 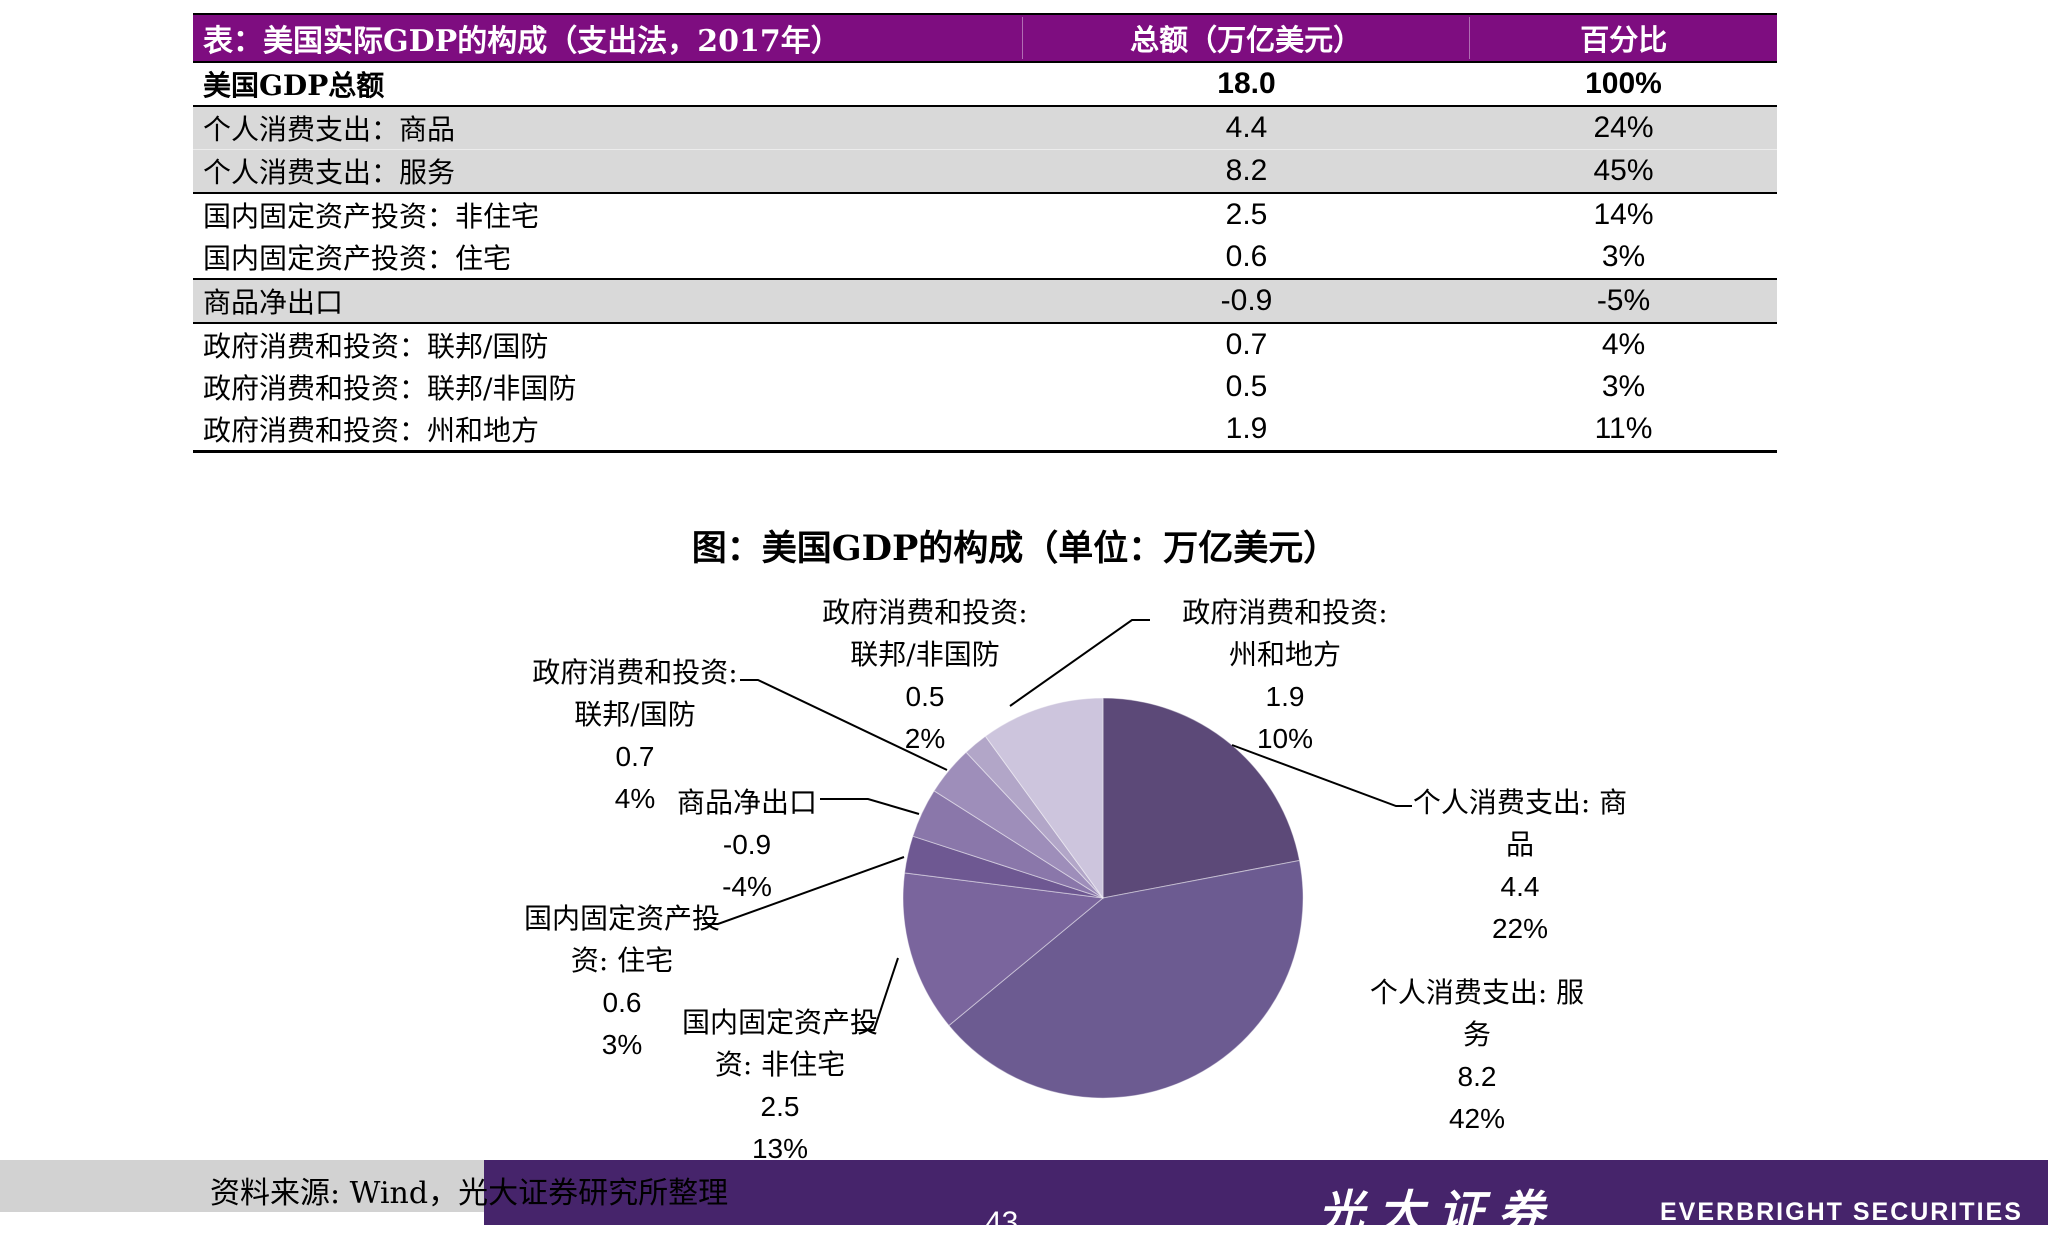 I want to click on row-percent: 100%, so click(x=1623, y=83).